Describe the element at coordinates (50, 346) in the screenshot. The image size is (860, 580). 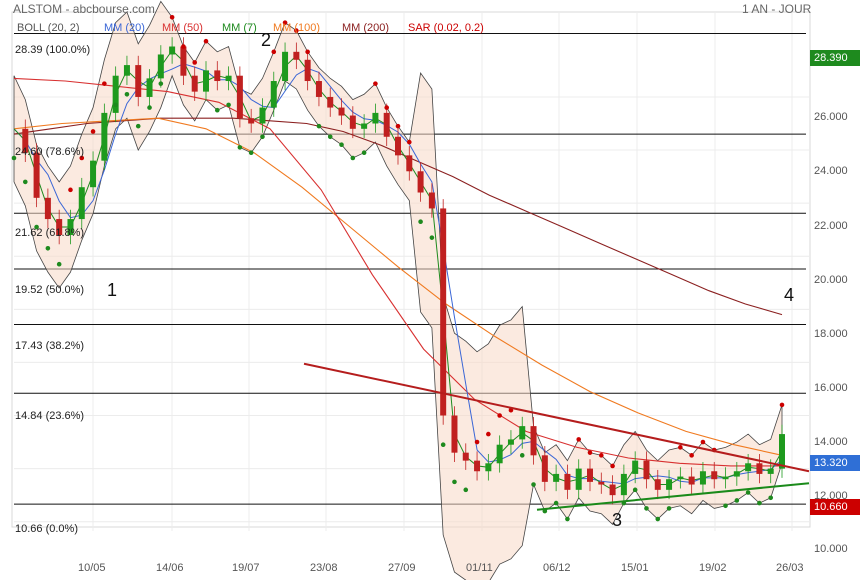
I see `fib-label-382: 17.43 (38.2%)` at that location.